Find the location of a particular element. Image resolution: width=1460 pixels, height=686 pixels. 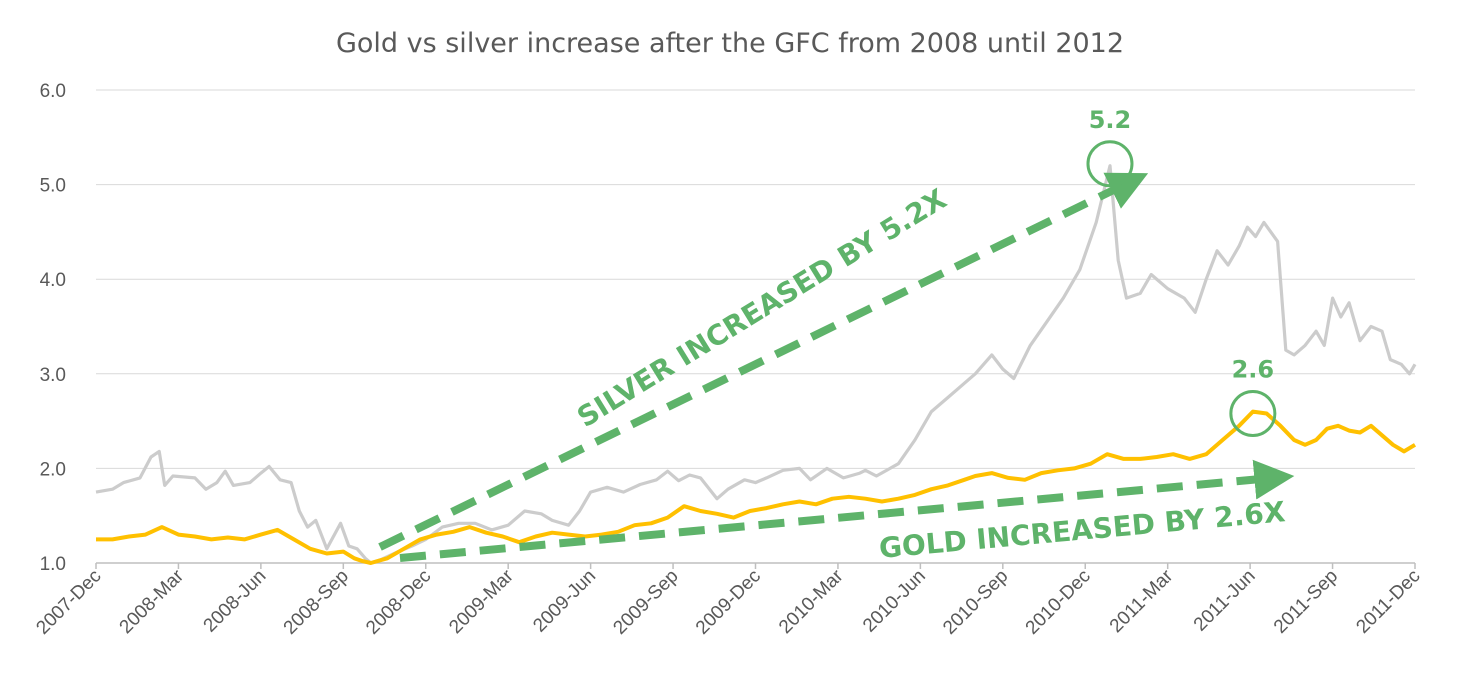

x-tick-label: 2010-Dec is located at coordinates (1058, 602).